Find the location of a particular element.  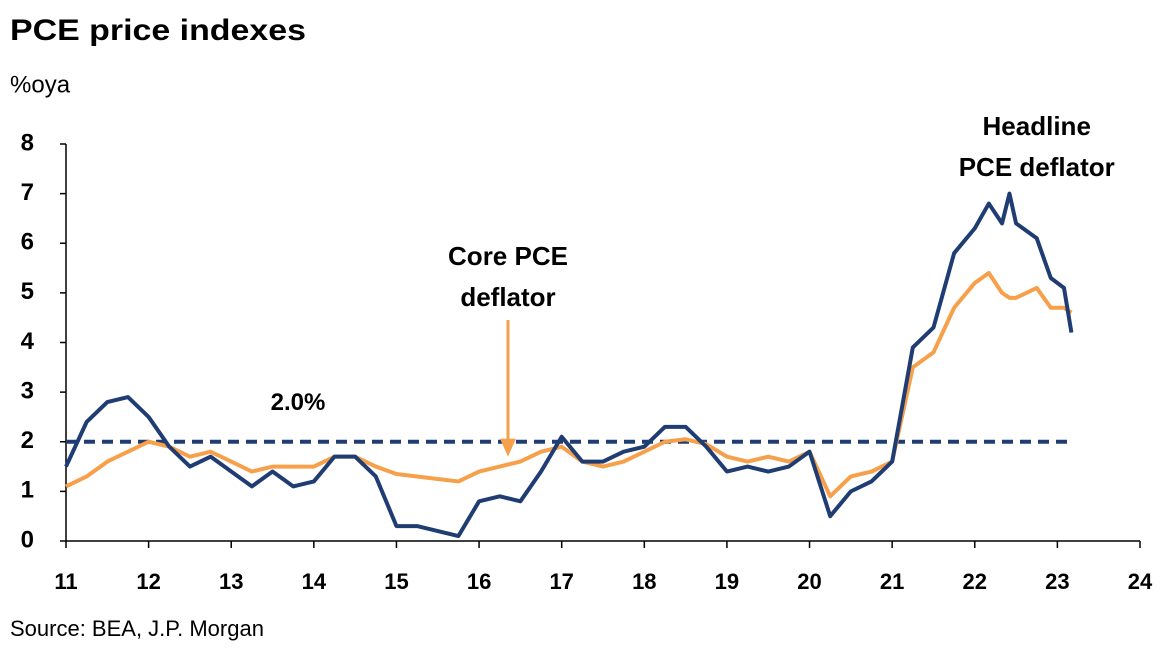

y-tick-label: 7 is located at coordinates (27, 192).